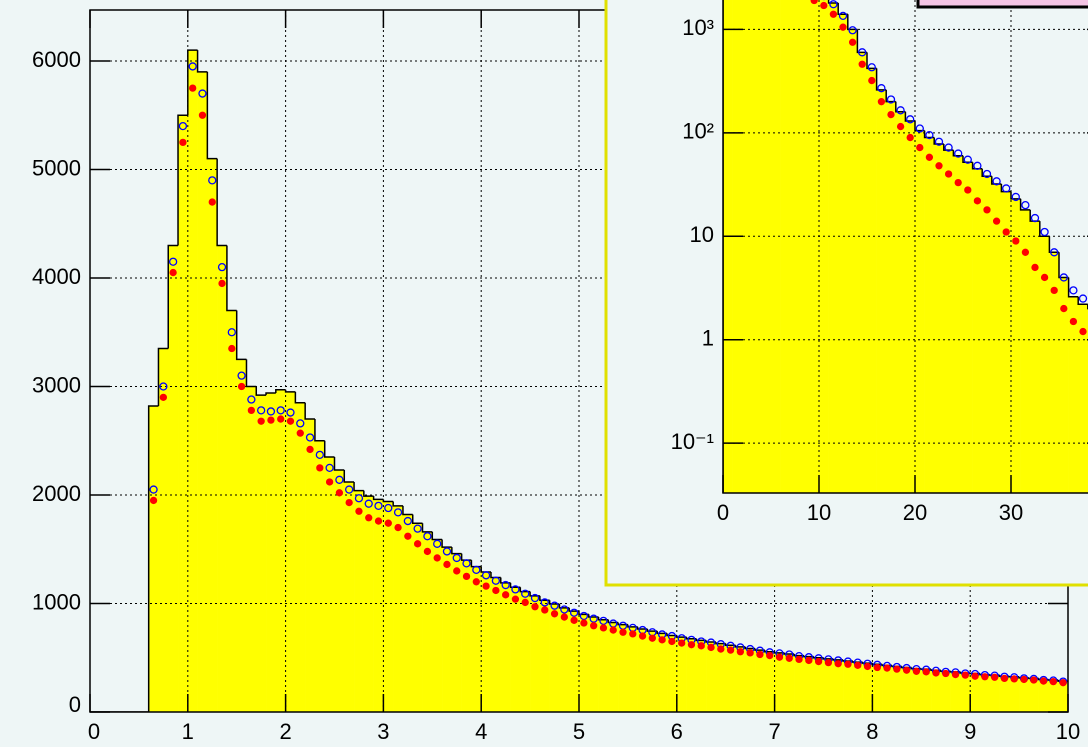 The height and width of the screenshot is (747, 1088). Describe the element at coordinates (56, 601) in the screenshot. I see `y-tick-label: 1000` at that location.